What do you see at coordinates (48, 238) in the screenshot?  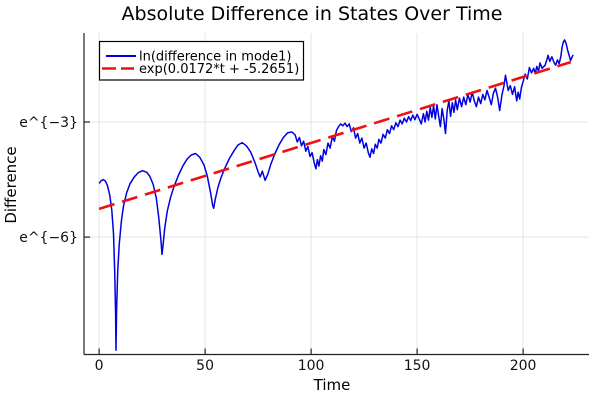 I see `y-tick-label--6: e^{−6}` at bounding box center [48, 238].